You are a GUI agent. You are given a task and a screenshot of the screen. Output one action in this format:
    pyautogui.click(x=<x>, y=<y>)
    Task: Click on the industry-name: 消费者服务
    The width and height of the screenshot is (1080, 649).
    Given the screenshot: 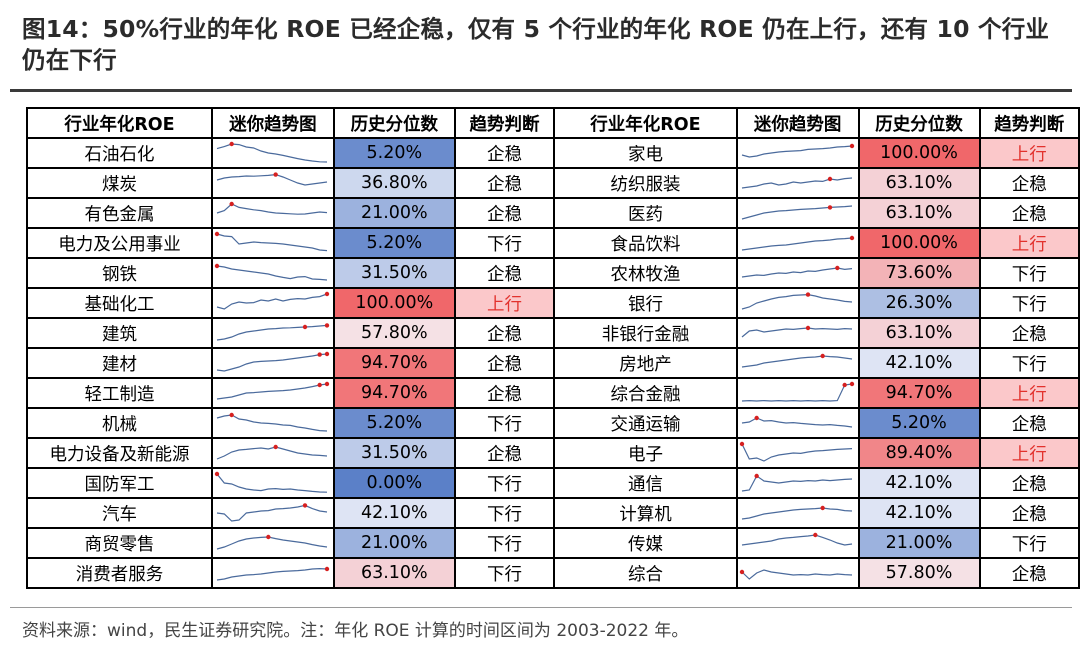 What is the action you would take?
    pyautogui.click(x=119, y=573)
    